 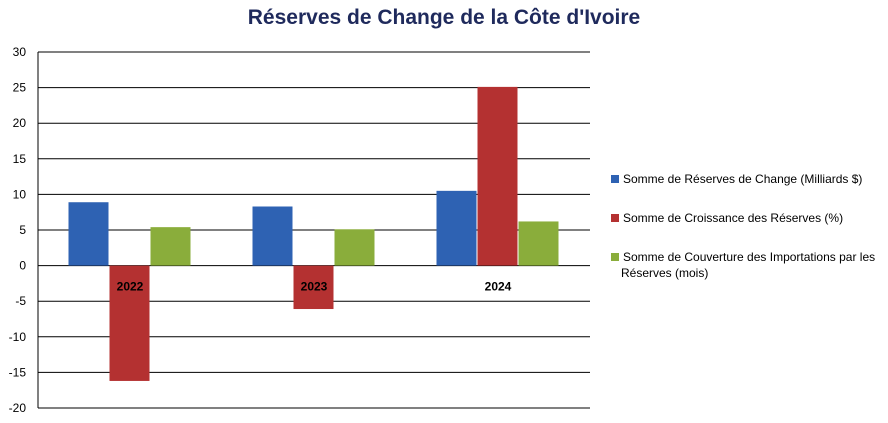 What do you see at coordinates (498, 287) in the screenshot?
I see `x-category-label: 2024` at bounding box center [498, 287].